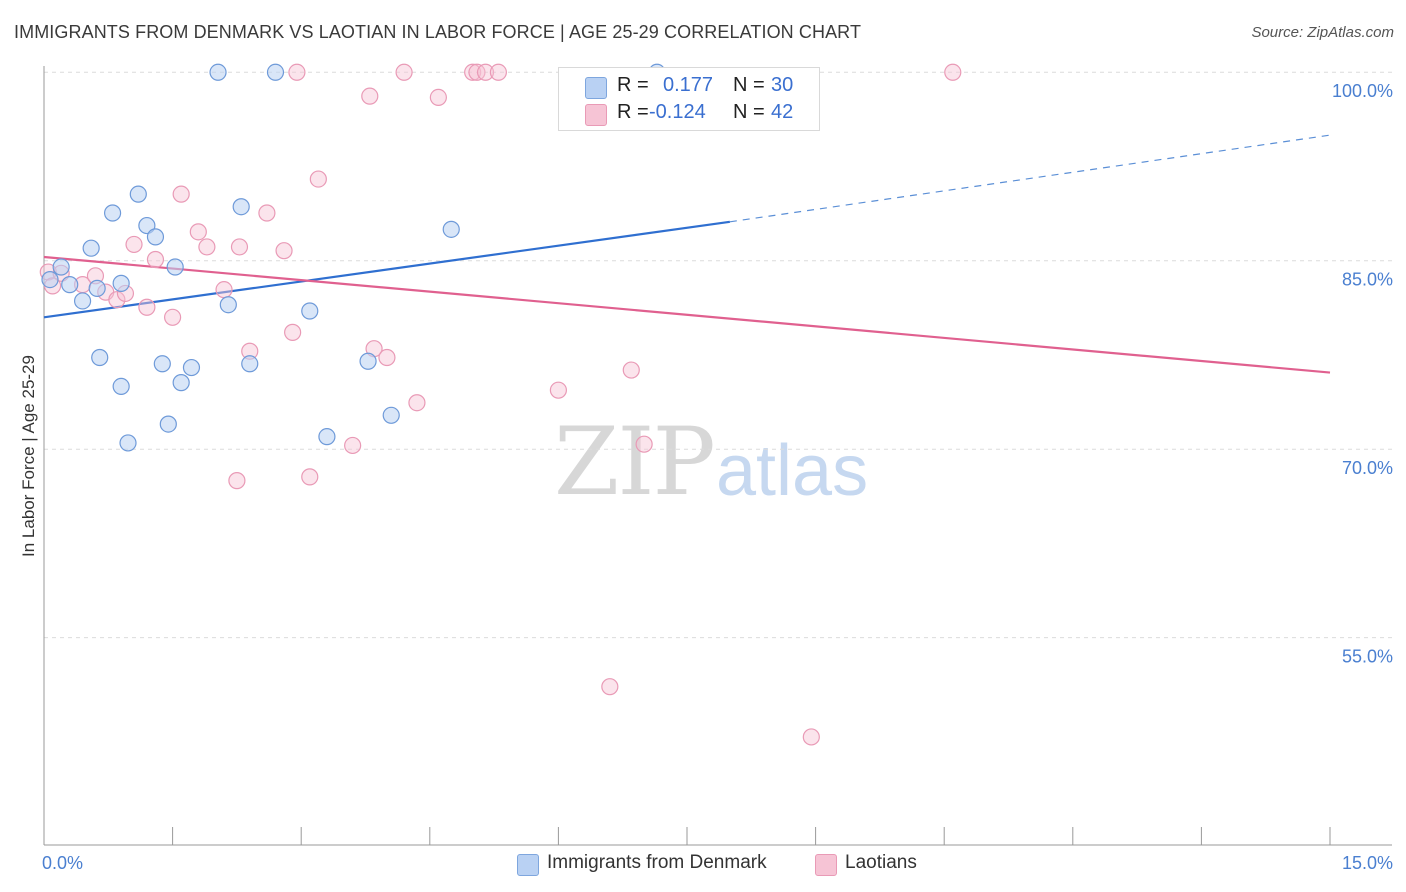 The image size is (1406, 892). I want to click on x-tick-label: 15.0%, so click(1367, 863).